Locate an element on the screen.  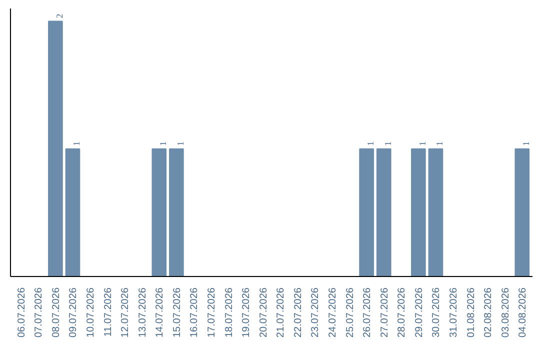
x-tick-label: 28.07.2026 is located at coordinates (402, 312).